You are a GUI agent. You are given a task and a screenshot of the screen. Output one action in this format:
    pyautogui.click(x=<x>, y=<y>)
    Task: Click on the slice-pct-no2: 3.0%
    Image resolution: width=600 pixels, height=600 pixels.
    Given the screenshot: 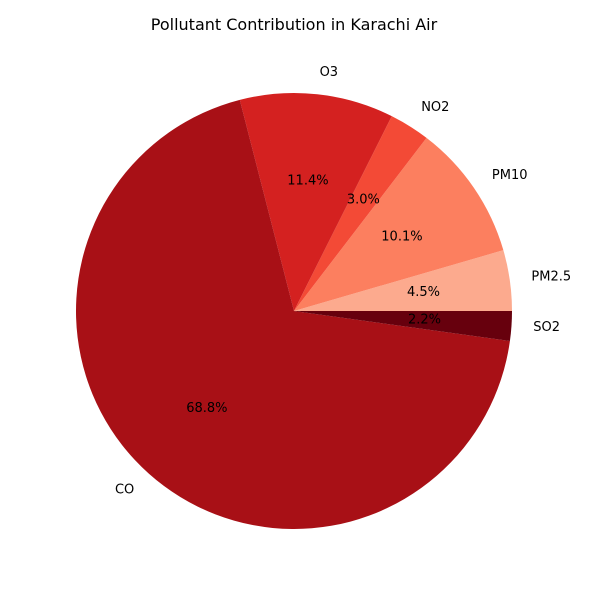 What is the action you would take?
    pyautogui.click(x=363, y=200)
    